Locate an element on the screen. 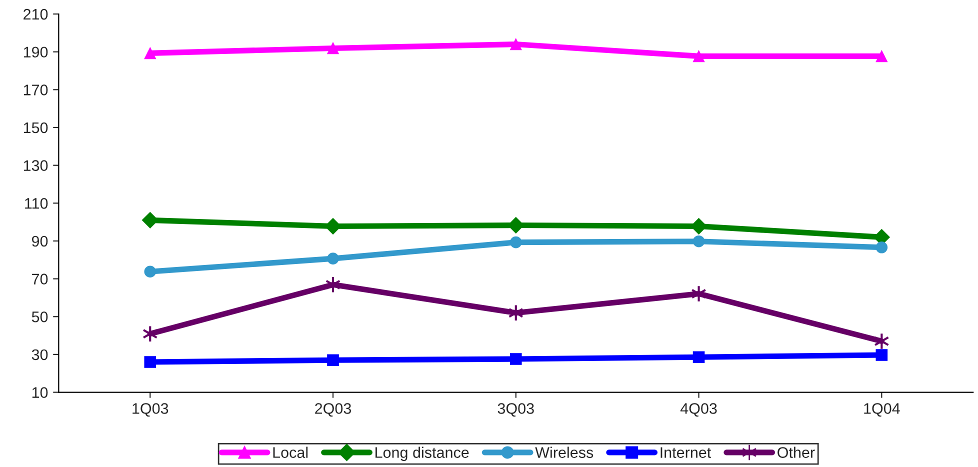  x-tick-label: 1Q03 is located at coordinates (150, 410).